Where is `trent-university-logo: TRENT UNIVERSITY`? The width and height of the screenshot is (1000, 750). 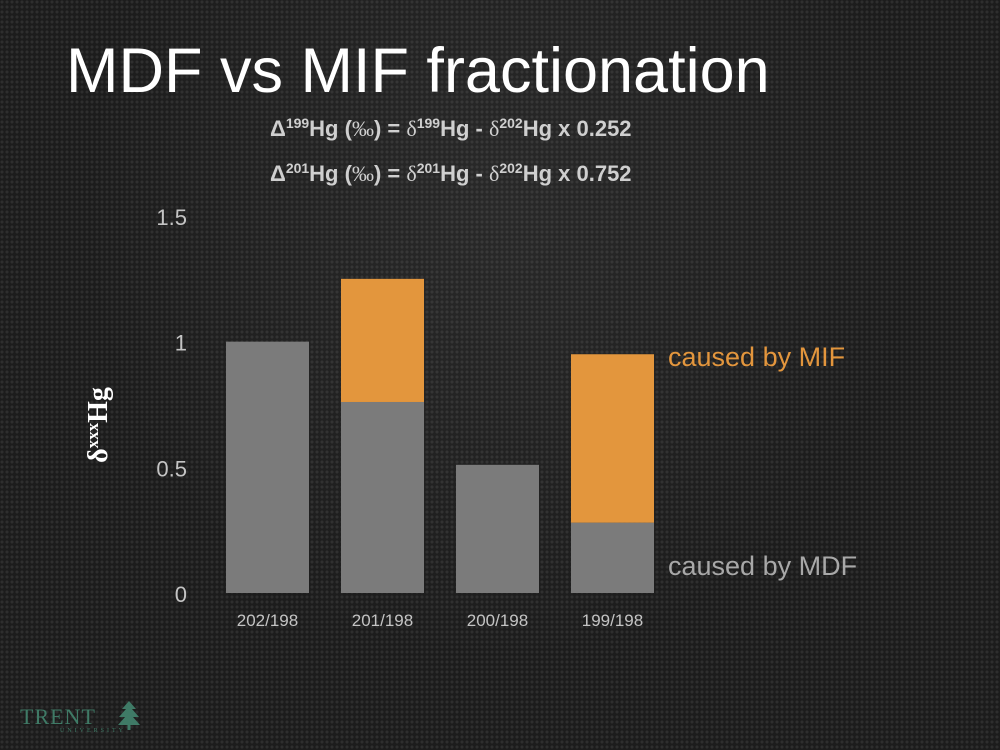 trent-university-logo: TRENT UNIVERSITY is located at coordinates (85, 720).